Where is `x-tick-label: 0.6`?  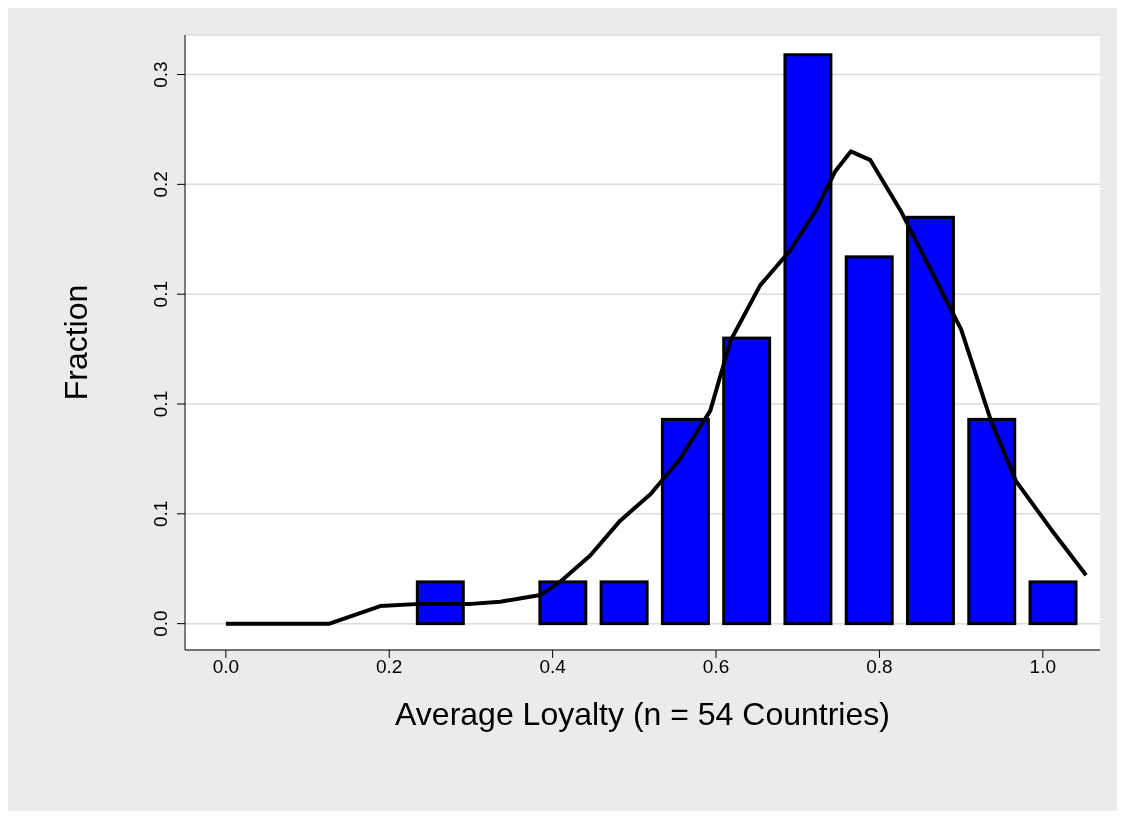 x-tick-label: 0.6 is located at coordinates (716, 667).